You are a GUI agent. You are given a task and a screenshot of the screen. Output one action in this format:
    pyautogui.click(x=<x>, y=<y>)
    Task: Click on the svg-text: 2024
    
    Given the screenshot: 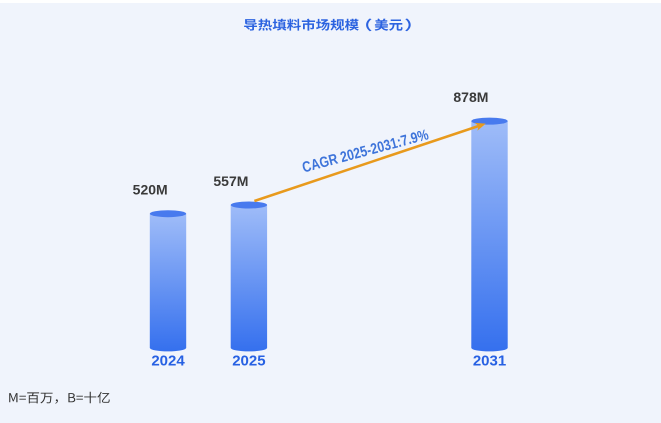 What is the action you would take?
    pyautogui.click(x=168, y=360)
    